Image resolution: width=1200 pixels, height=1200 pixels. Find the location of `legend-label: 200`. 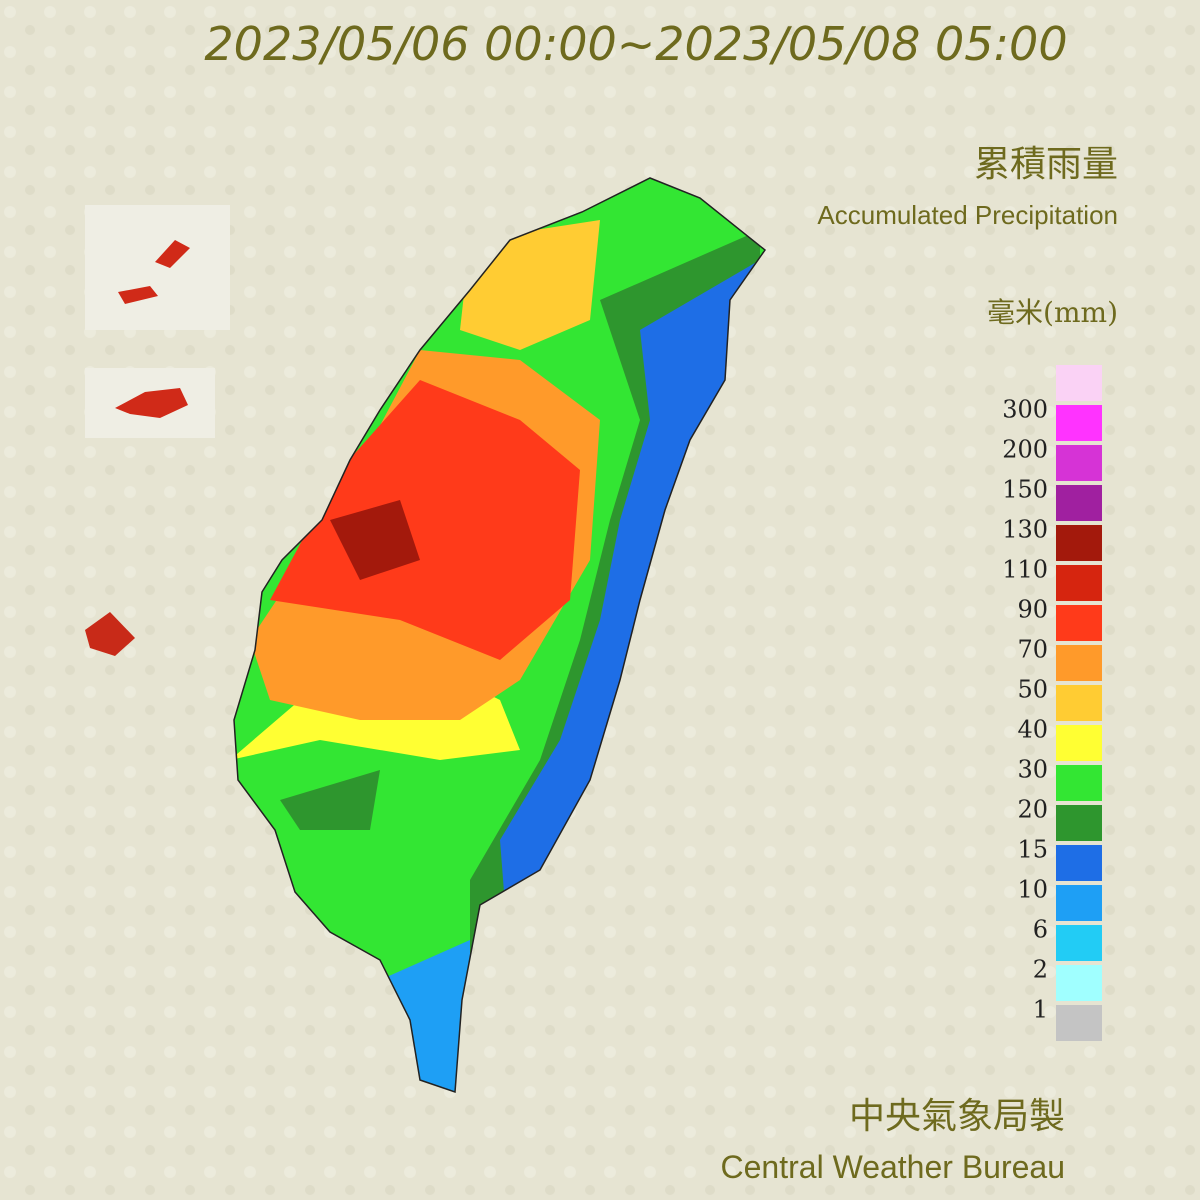

legend-label: 200 is located at coordinates (1025, 450).